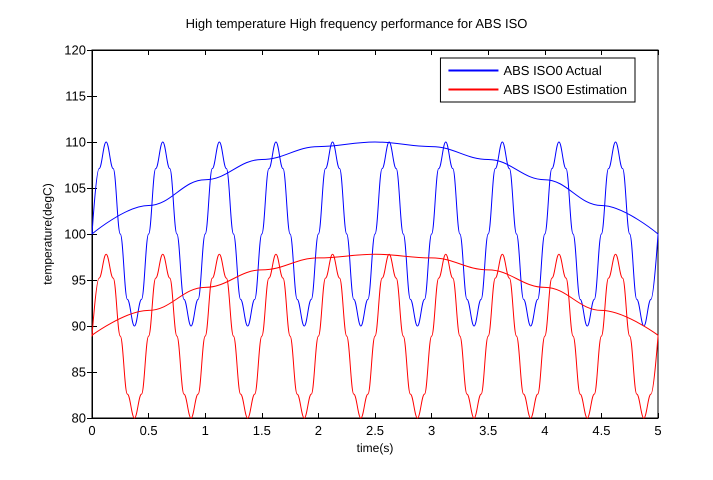 This screenshot has height=480, width=713. What do you see at coordinates (75, 50) in the screenshot?
I see `y-tick-label: 120` at bounding box center [75, 50].